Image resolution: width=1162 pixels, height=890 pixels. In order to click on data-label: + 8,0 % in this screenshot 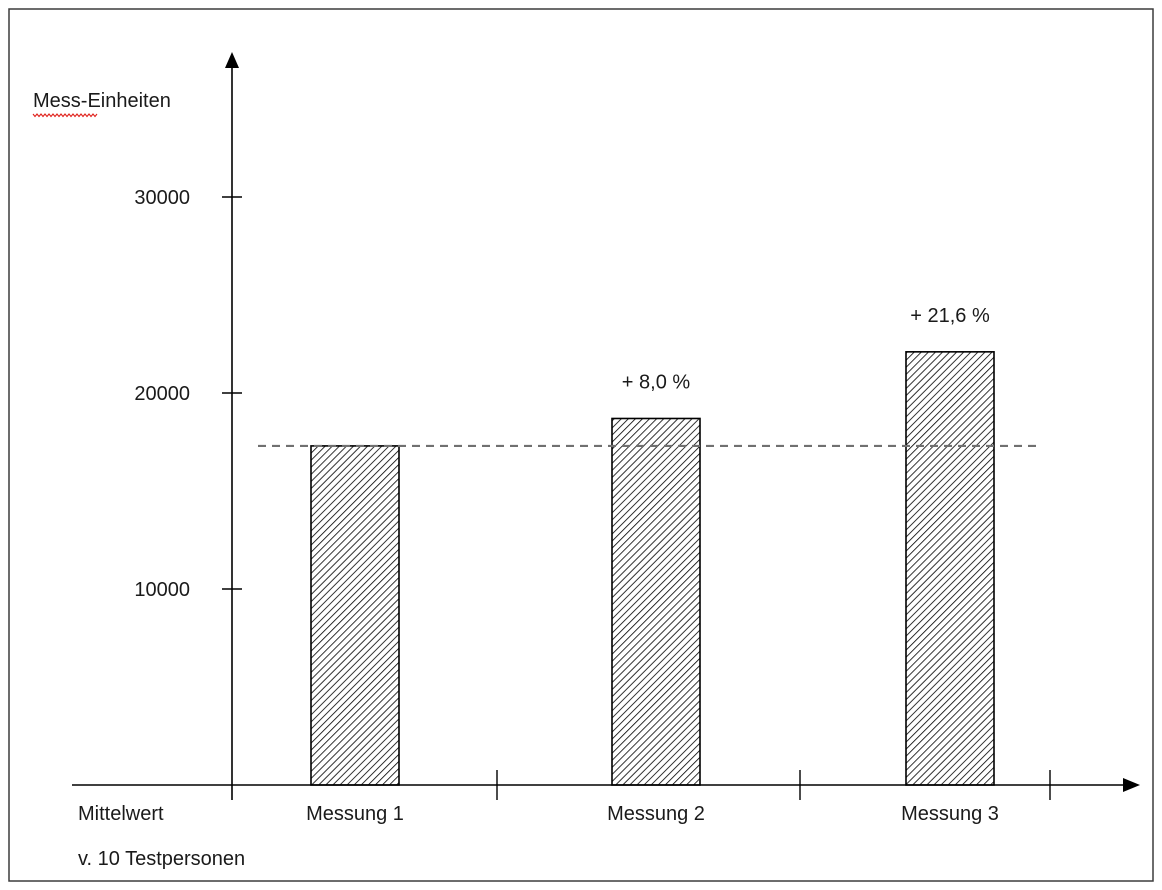, I will do `click(656, 382)`.